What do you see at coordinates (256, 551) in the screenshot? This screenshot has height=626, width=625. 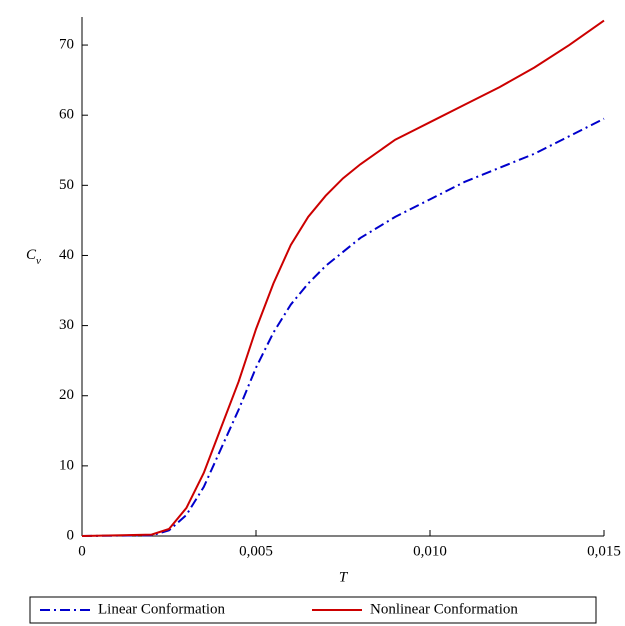 I see `x-tick-label: 0,005` at bounding box center [256, 551].